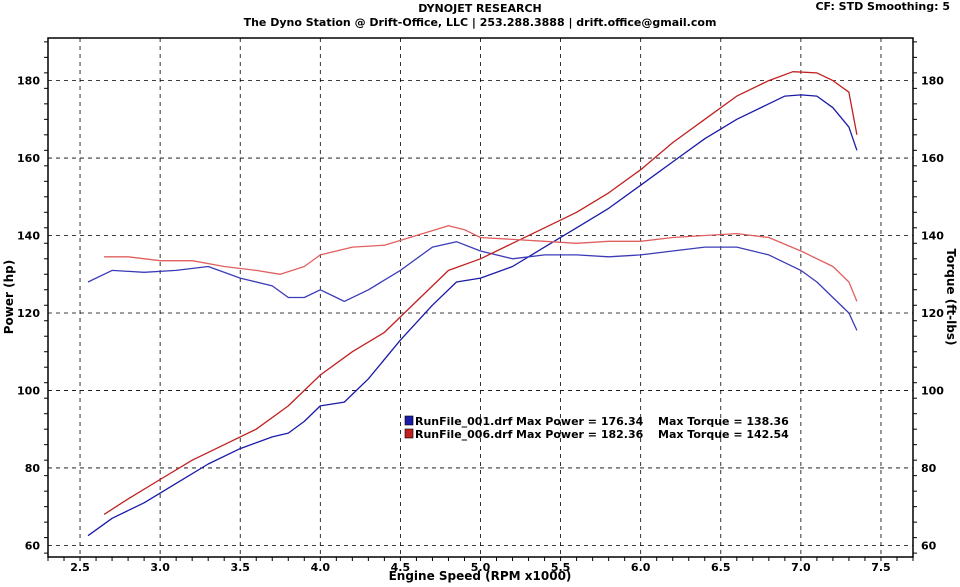  What do you see at coordinates (28, 81) in the screenshot?
I see `y-tick-label-left: 180` at bounding box center [28, 81].